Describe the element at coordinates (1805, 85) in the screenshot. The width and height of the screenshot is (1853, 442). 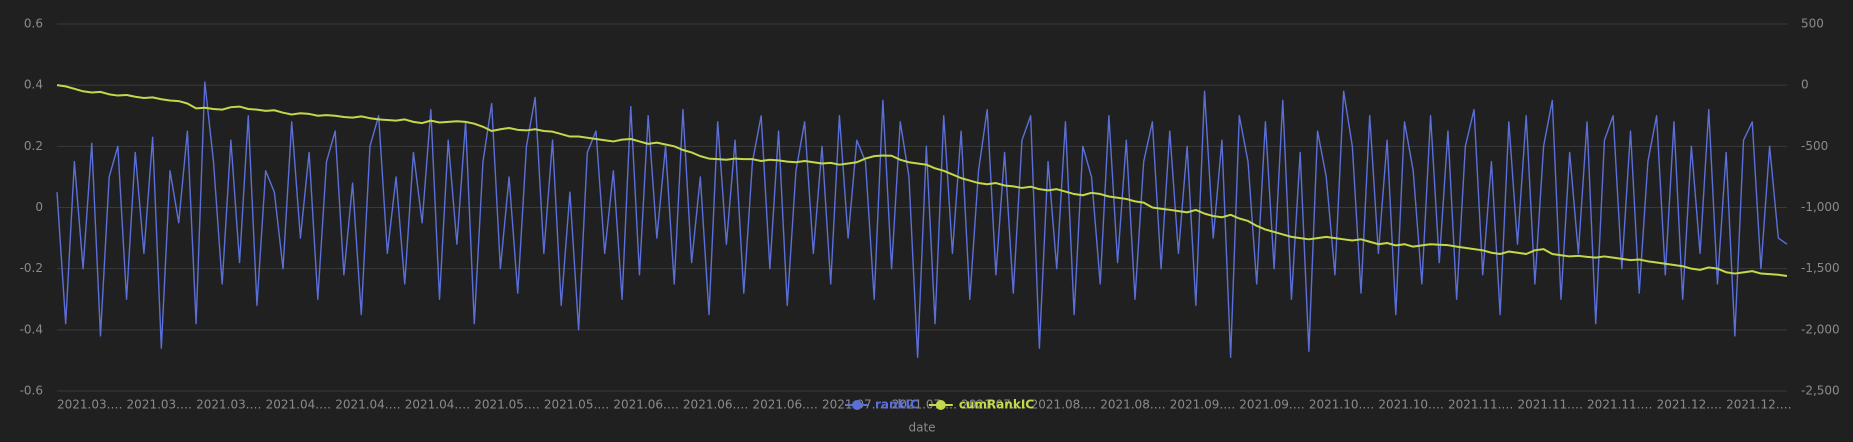
I see `y2-tick-label: 0` at that location.